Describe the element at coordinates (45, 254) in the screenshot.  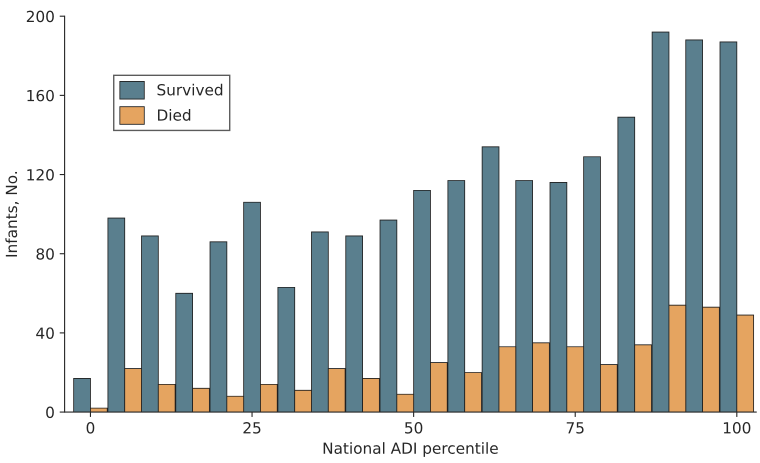
I see `y-tick-label: 80` at that location.